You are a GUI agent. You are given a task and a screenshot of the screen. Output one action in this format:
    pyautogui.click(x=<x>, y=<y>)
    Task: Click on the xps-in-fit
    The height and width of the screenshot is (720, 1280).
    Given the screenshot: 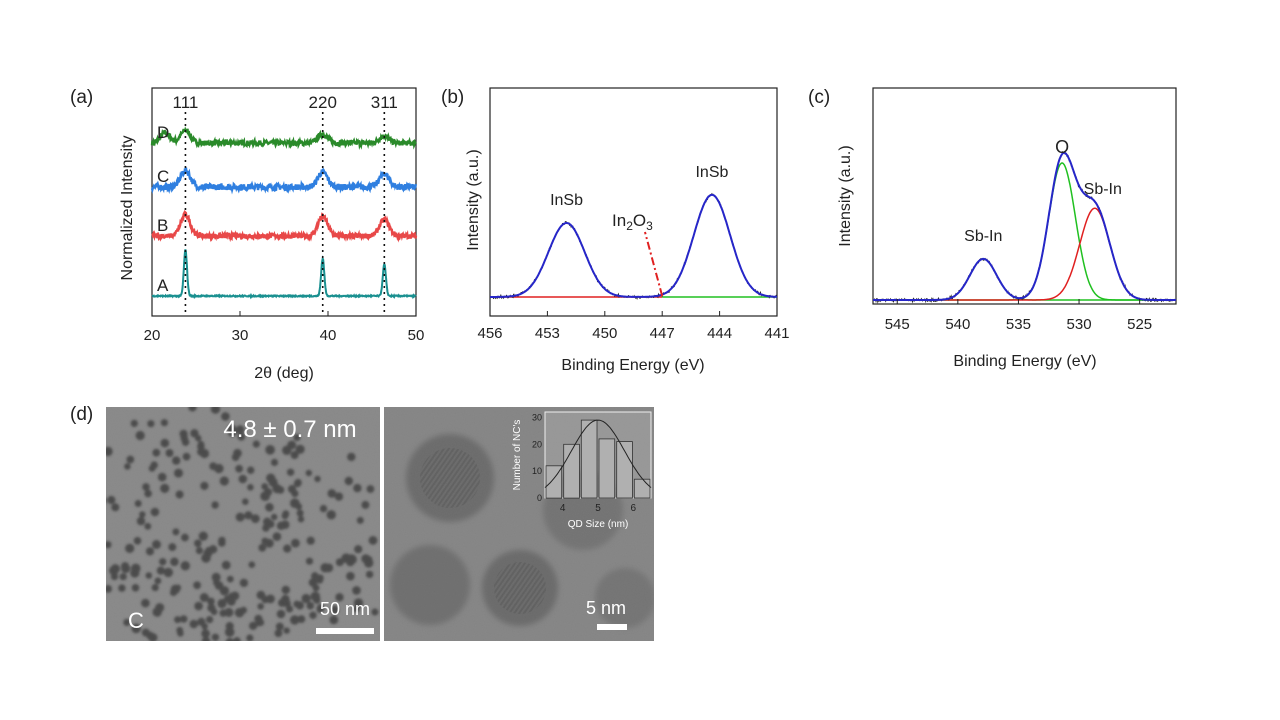 What is the action you would take?
    pyautogui.click(x=633, y=245)
    